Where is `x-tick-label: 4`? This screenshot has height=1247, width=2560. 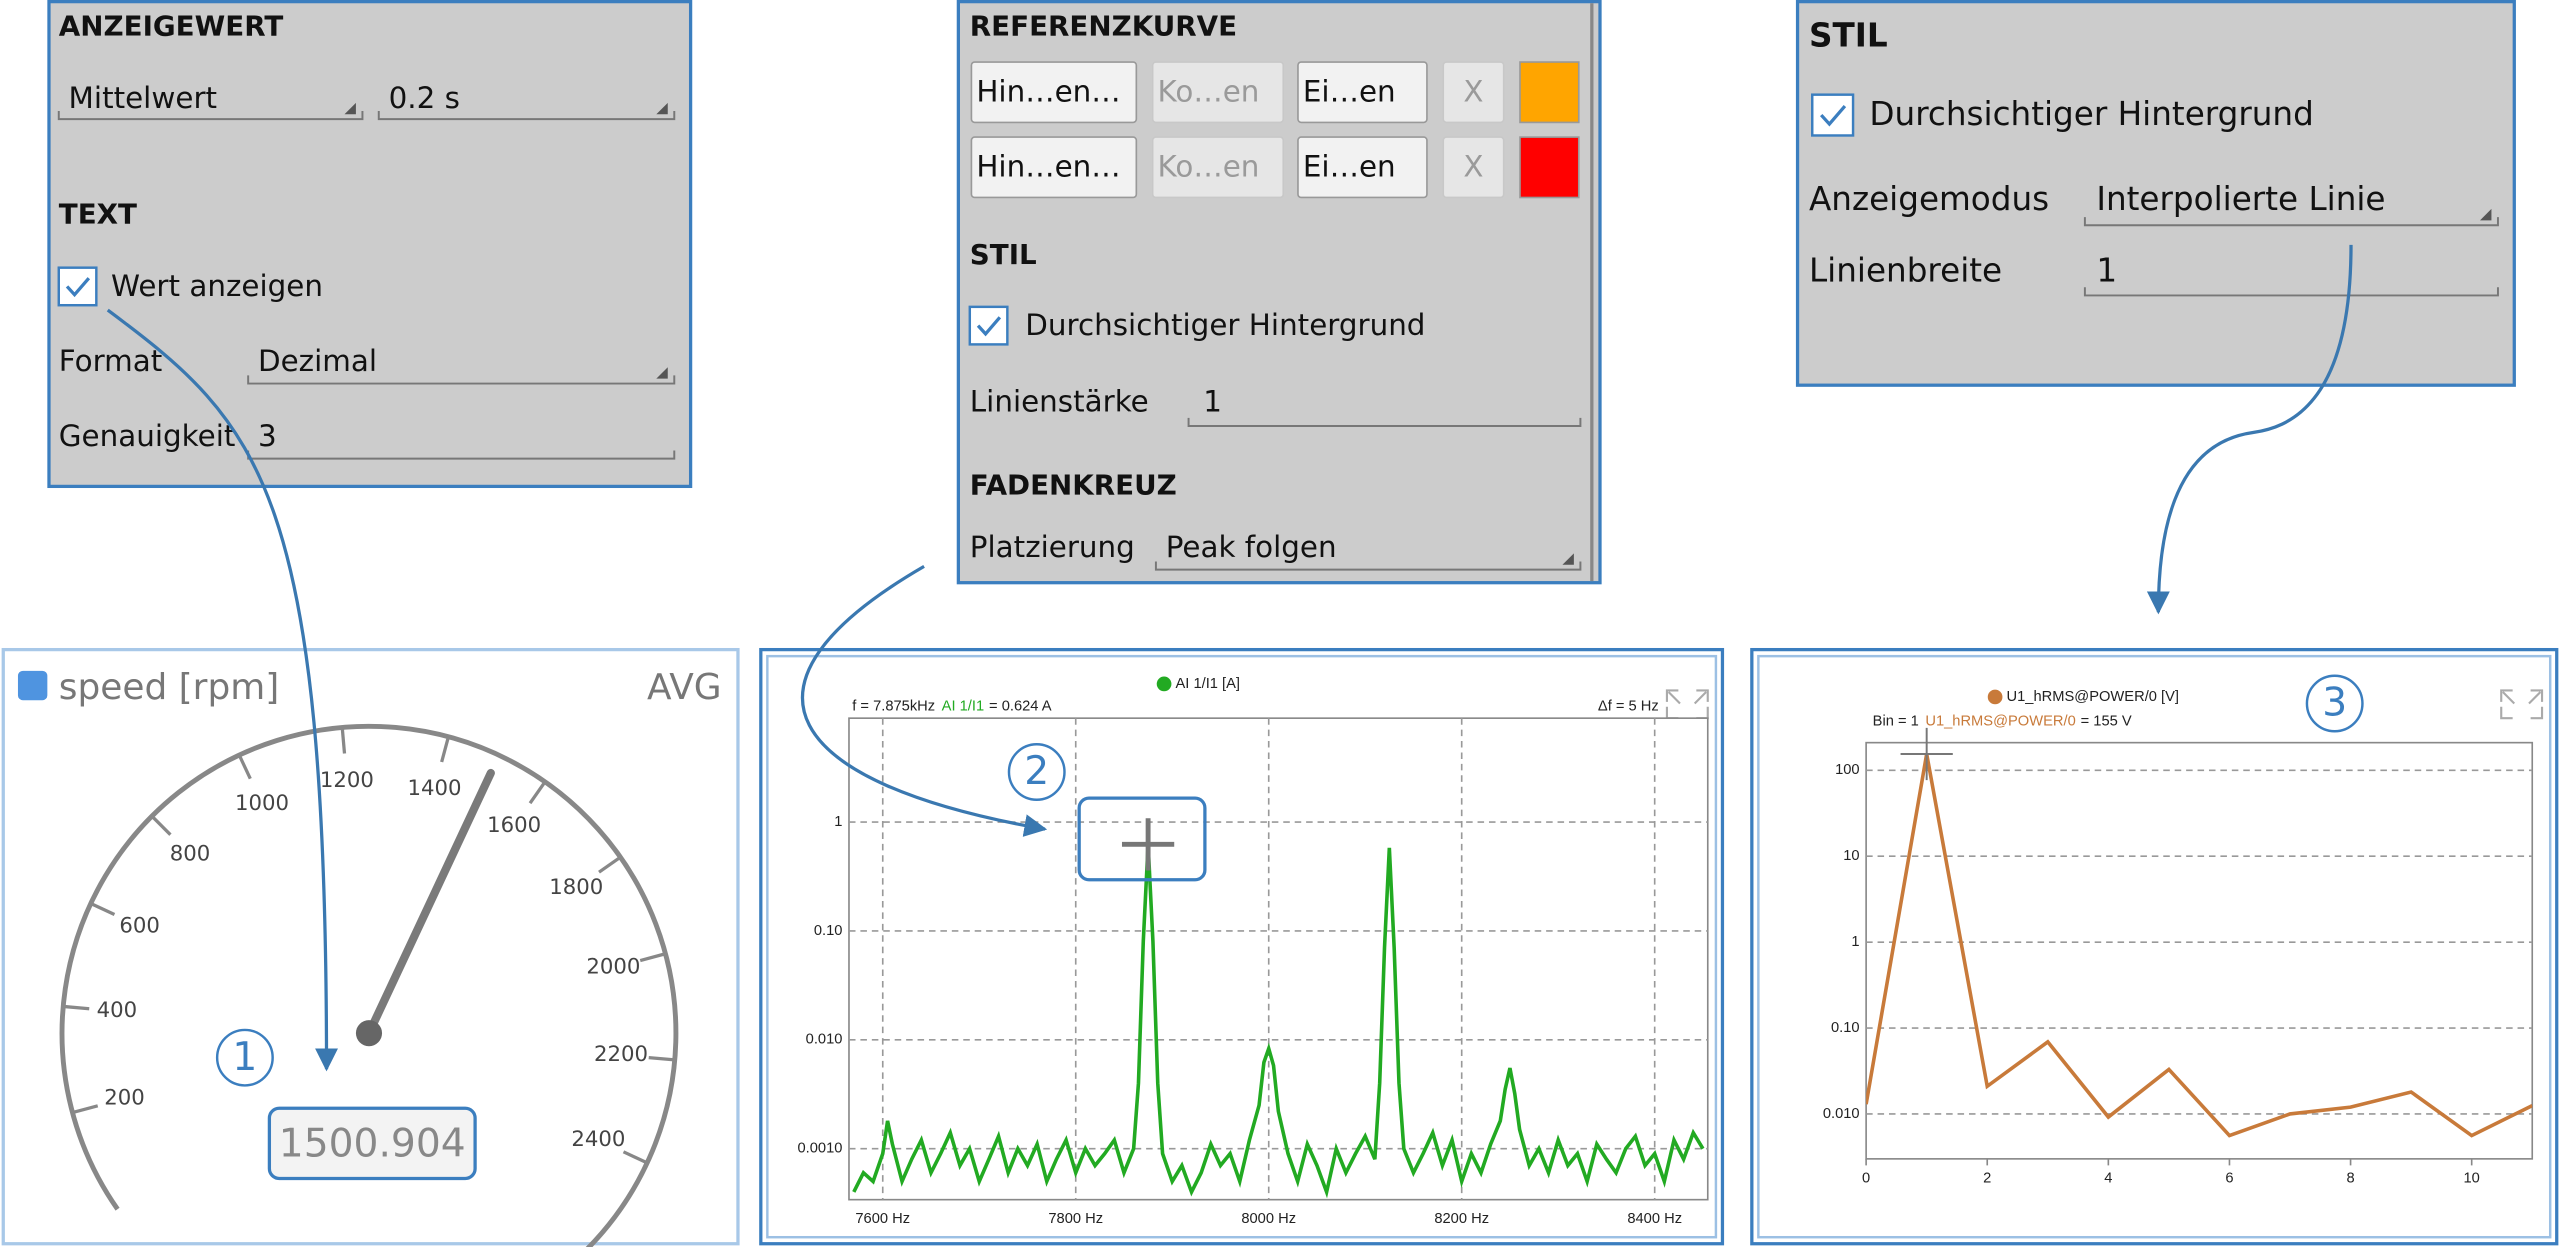 x-tick-label: 4 is located at coordinates (2108, 1178).